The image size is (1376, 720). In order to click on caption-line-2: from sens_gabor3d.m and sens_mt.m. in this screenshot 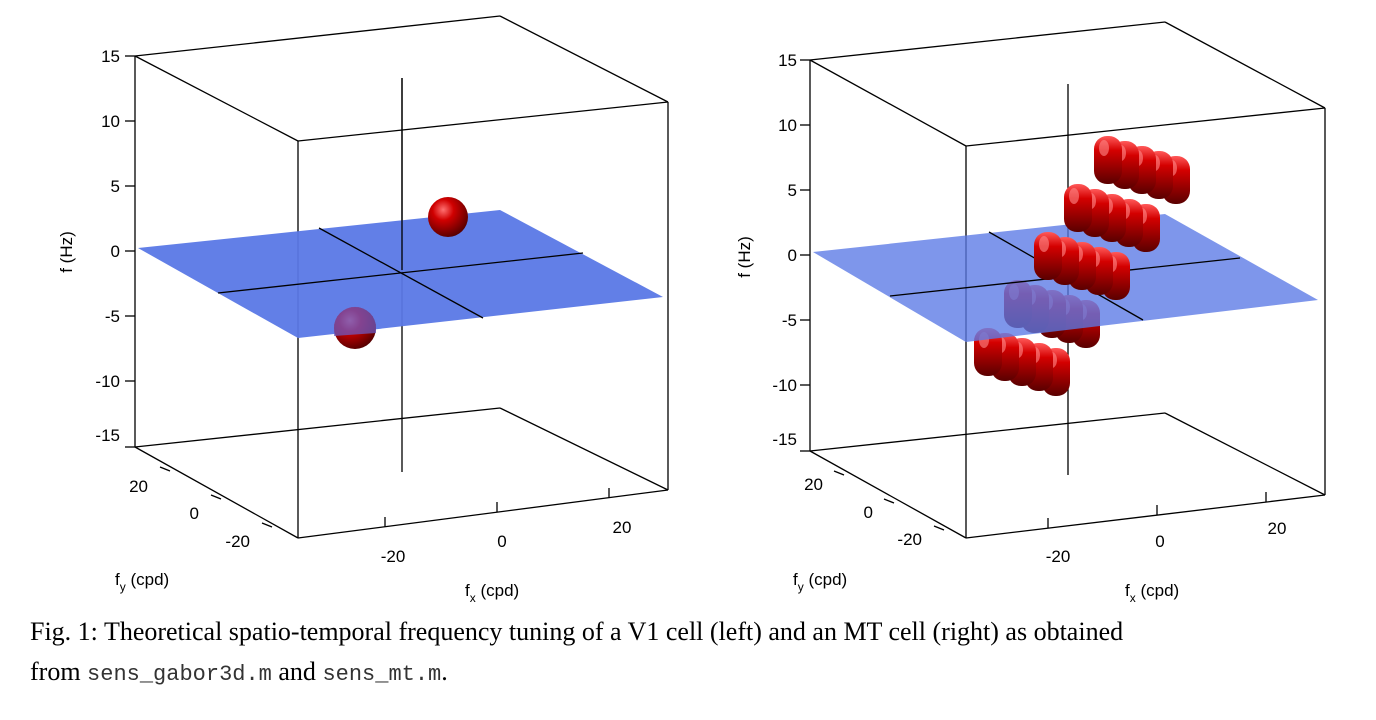, I will do `click(695, 673)`.